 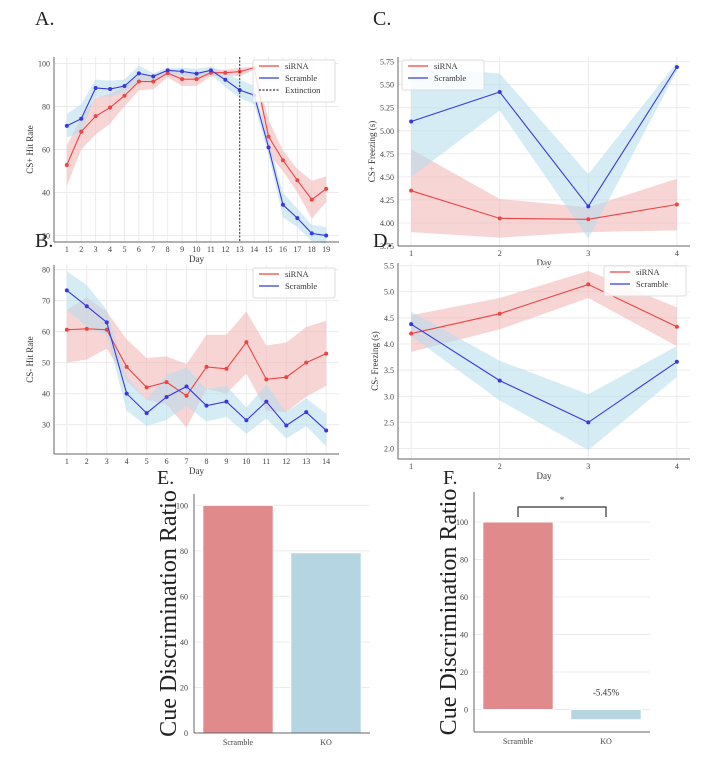 I want to click on y-tick-label: 80, so click(x=464, y=560).